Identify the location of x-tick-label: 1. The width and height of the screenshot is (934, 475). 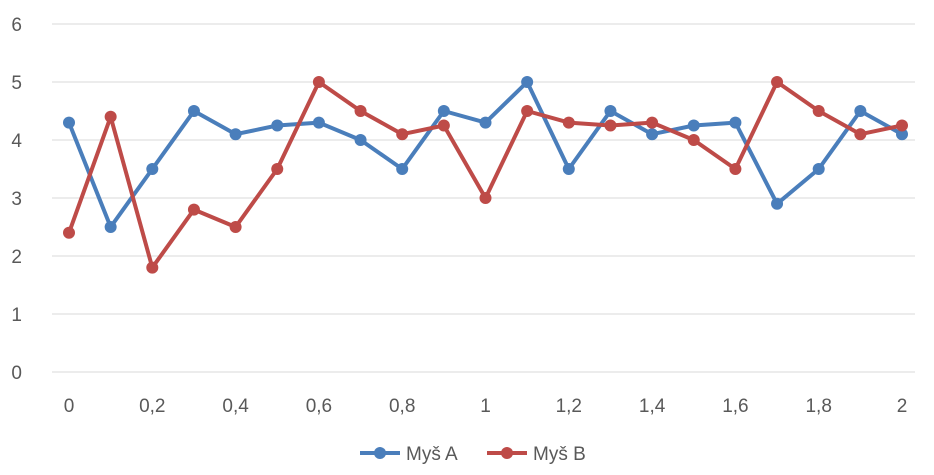
(485, 406).